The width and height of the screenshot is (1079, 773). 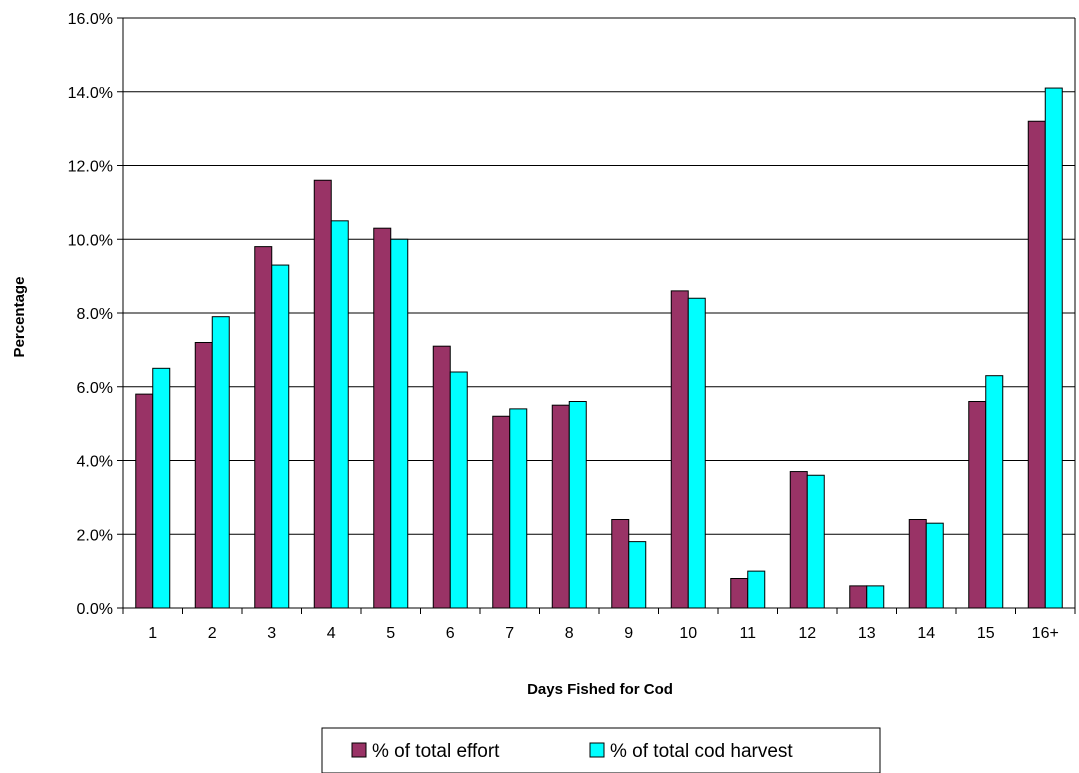 What do you see at coordinates (747, 633) in the screenshot?
I see `x-tick-label: 11` at bounding box center [747, 633].